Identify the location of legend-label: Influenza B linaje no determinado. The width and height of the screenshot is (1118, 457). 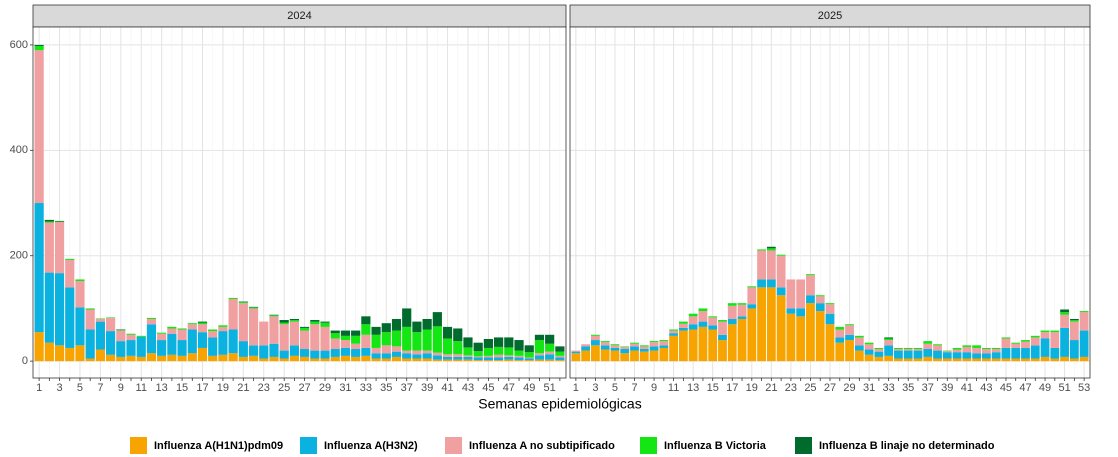
(907, 446).